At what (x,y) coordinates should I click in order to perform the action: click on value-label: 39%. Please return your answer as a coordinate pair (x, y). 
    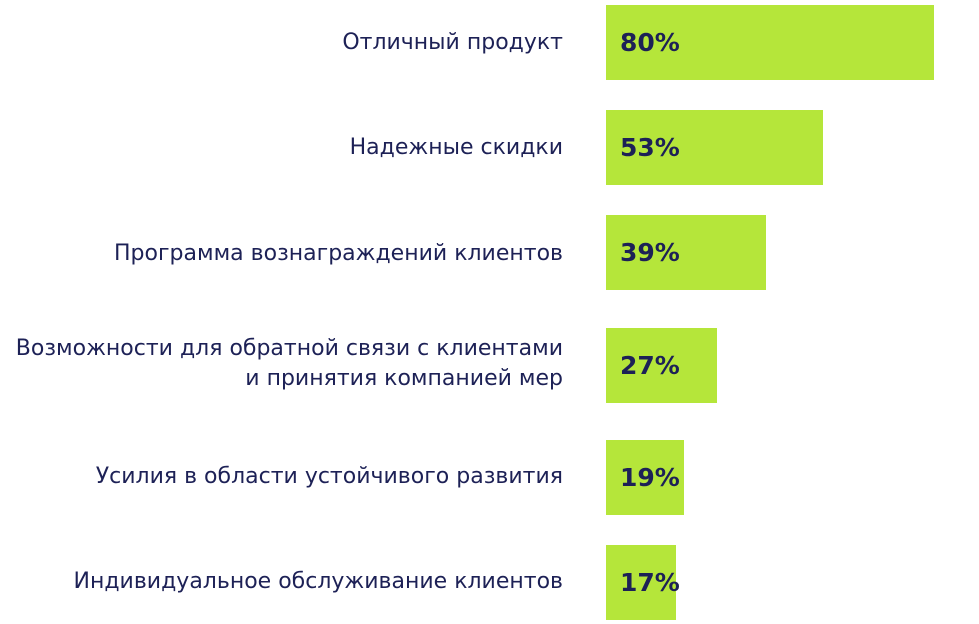
    Looking at the image, I should click on (650, 252).